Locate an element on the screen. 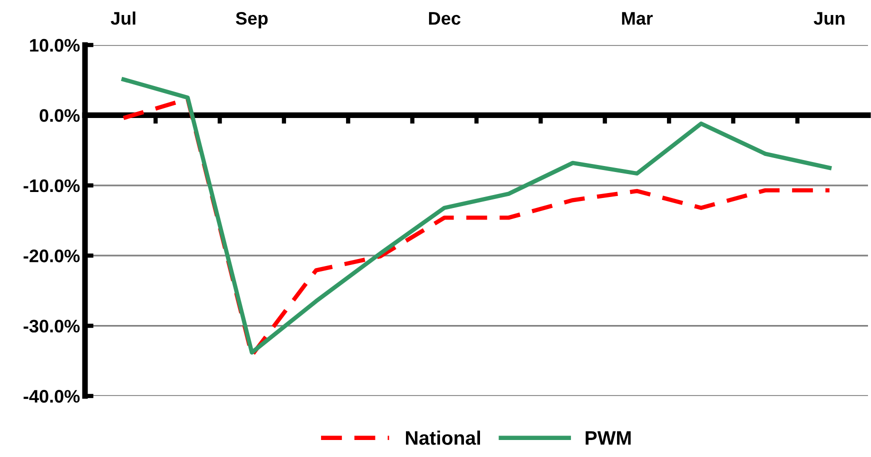  y-tick-label: -40.0% is located at coordinates (52, 396).